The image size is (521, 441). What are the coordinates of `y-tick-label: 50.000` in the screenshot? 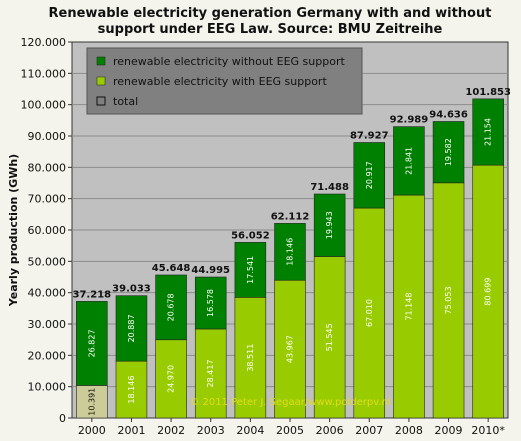 It's located at (47, 261).